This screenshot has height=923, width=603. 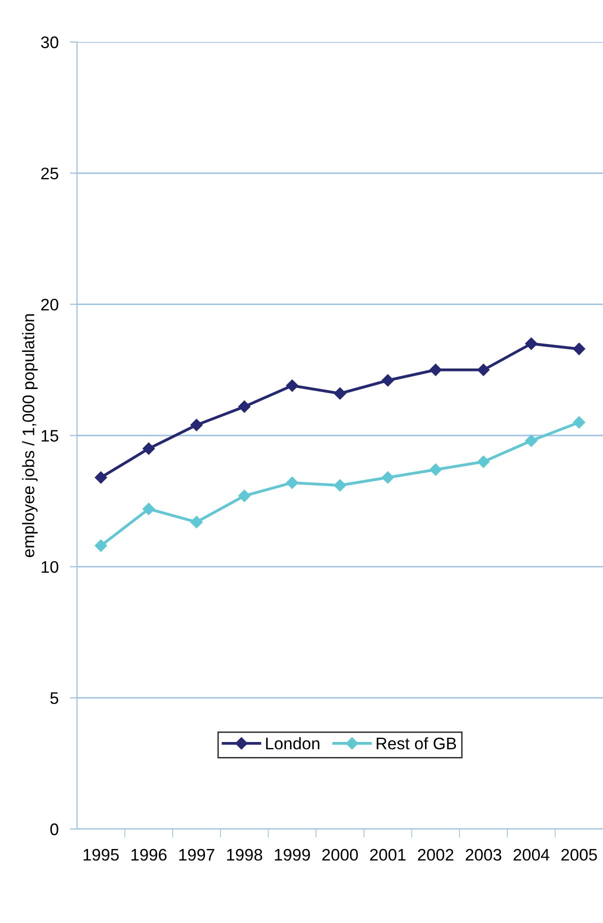 What do you see at coordinates (532, 854) in the screenshot?
I see `x-tick-label: 2004` at bounding box center [532, 854].